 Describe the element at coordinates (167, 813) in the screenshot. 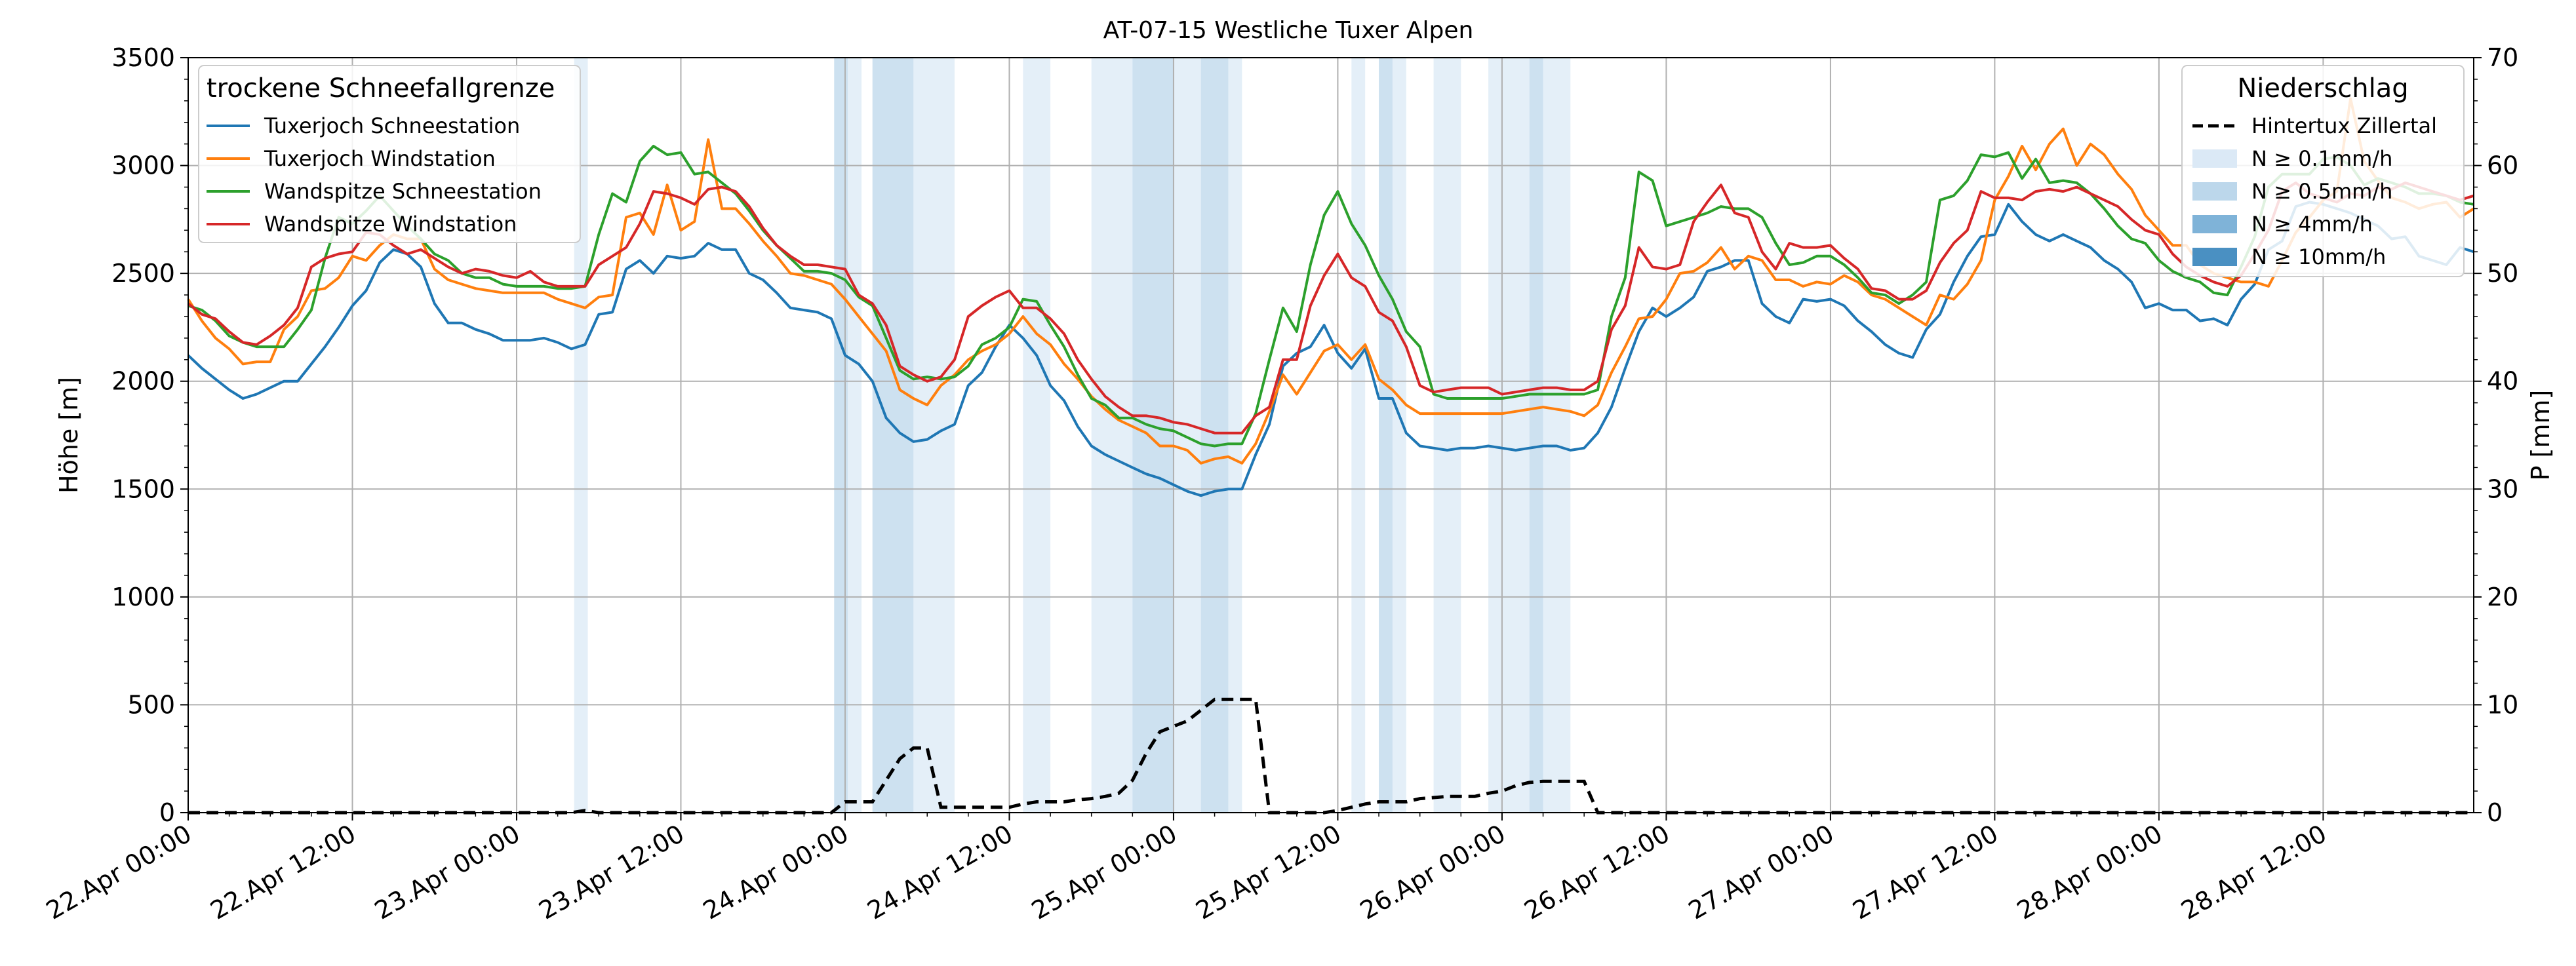

I see `y-tick-label: 0` at that location.